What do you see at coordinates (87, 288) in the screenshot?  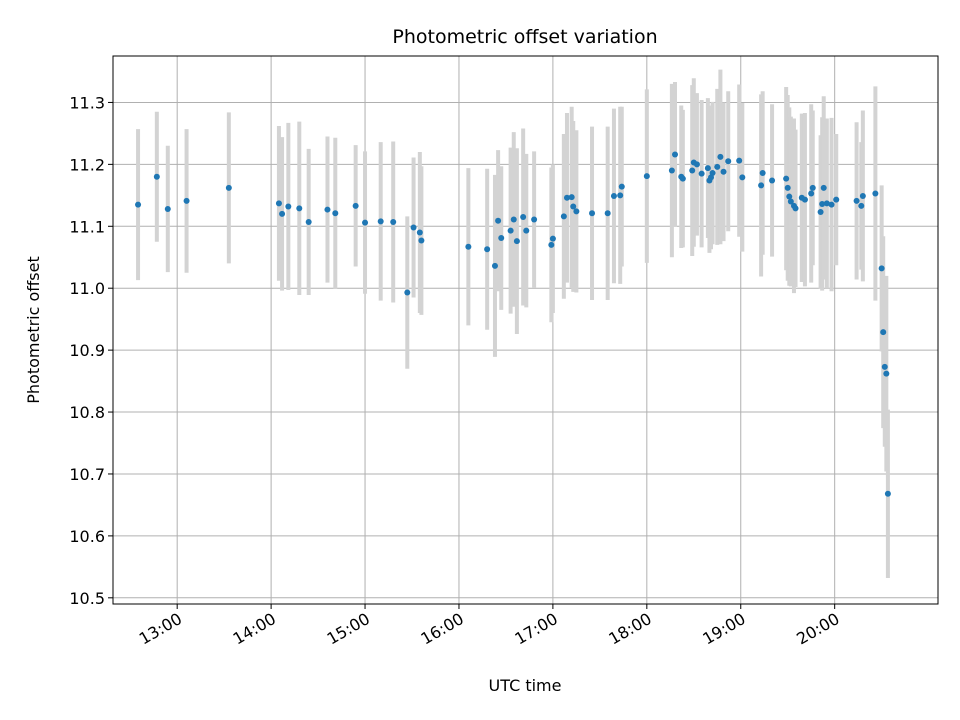 I see `y-tick-label: 11.0` at bounding box center [87, 288].